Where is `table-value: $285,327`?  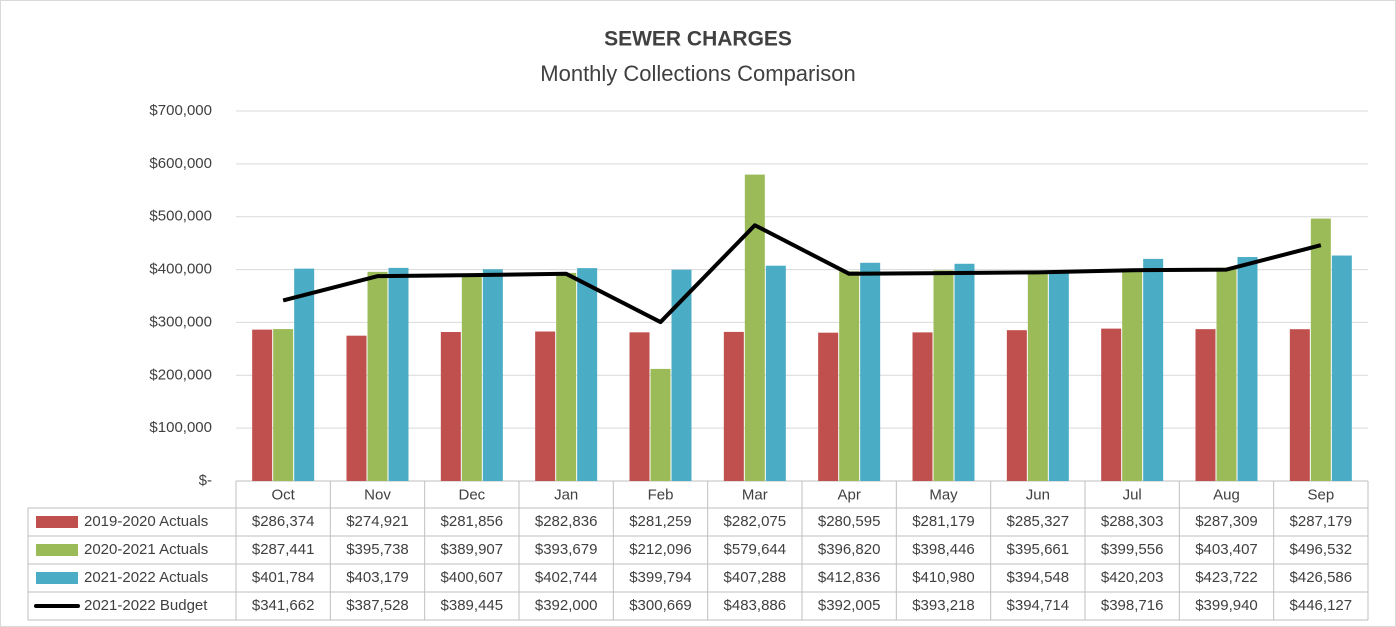 table-value: $285,327 is located at coordinates (1038, 521).